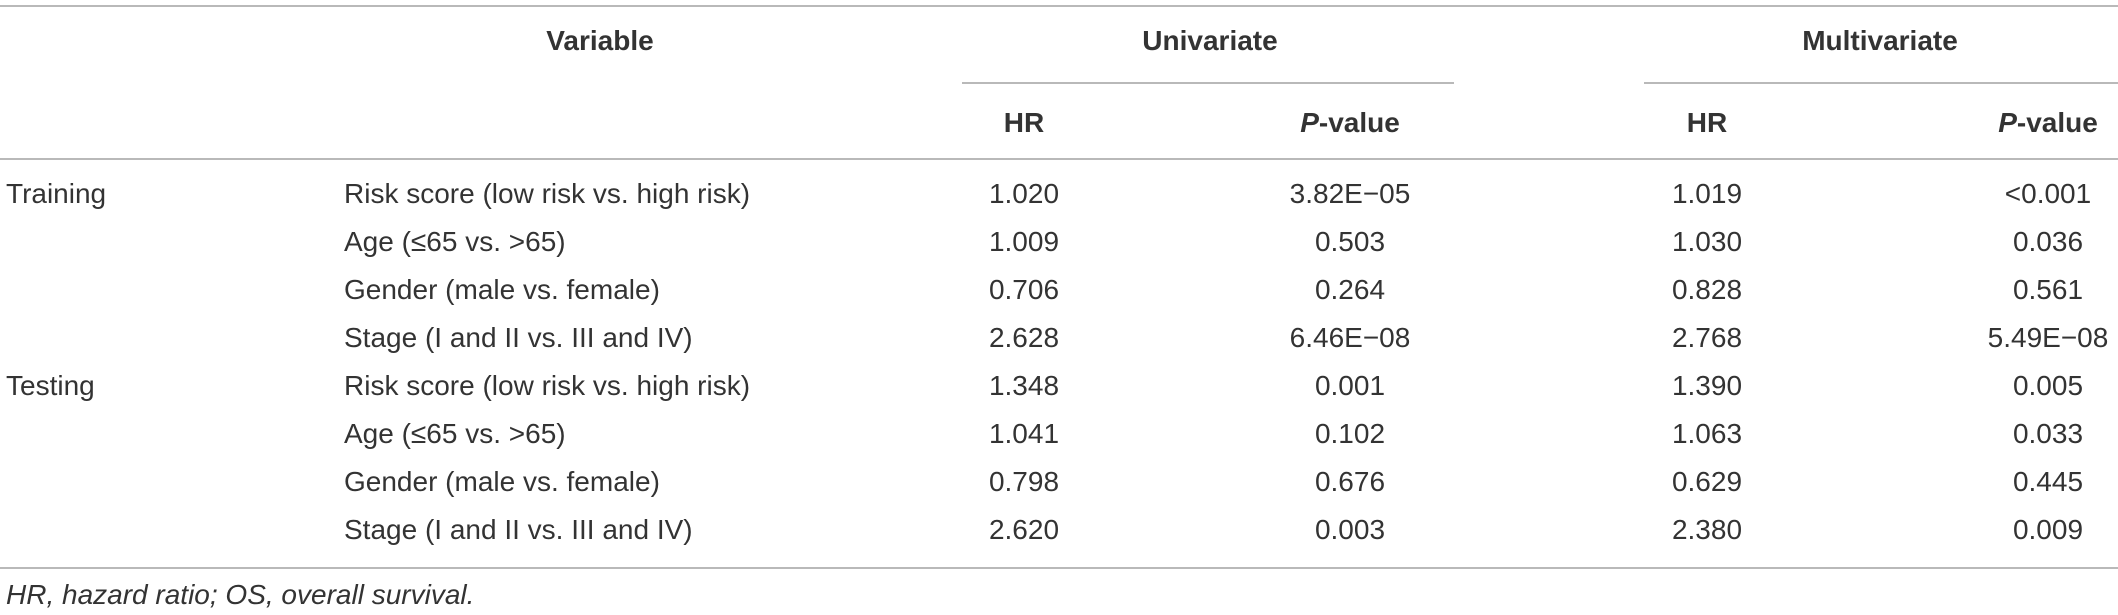  Describe the element at coordinates (1707, 241) in the screenshot. I see `multi-hr-cell: 1.030` at that location.